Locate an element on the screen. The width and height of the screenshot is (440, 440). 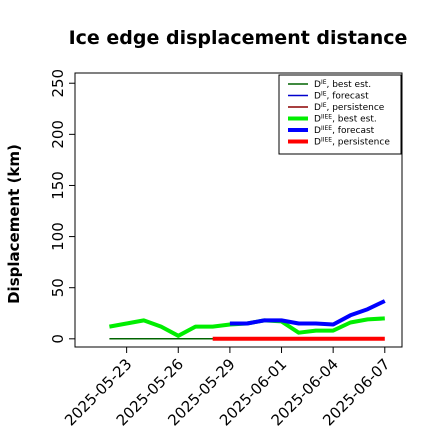
series-layer is located at coordinates (247, 320).